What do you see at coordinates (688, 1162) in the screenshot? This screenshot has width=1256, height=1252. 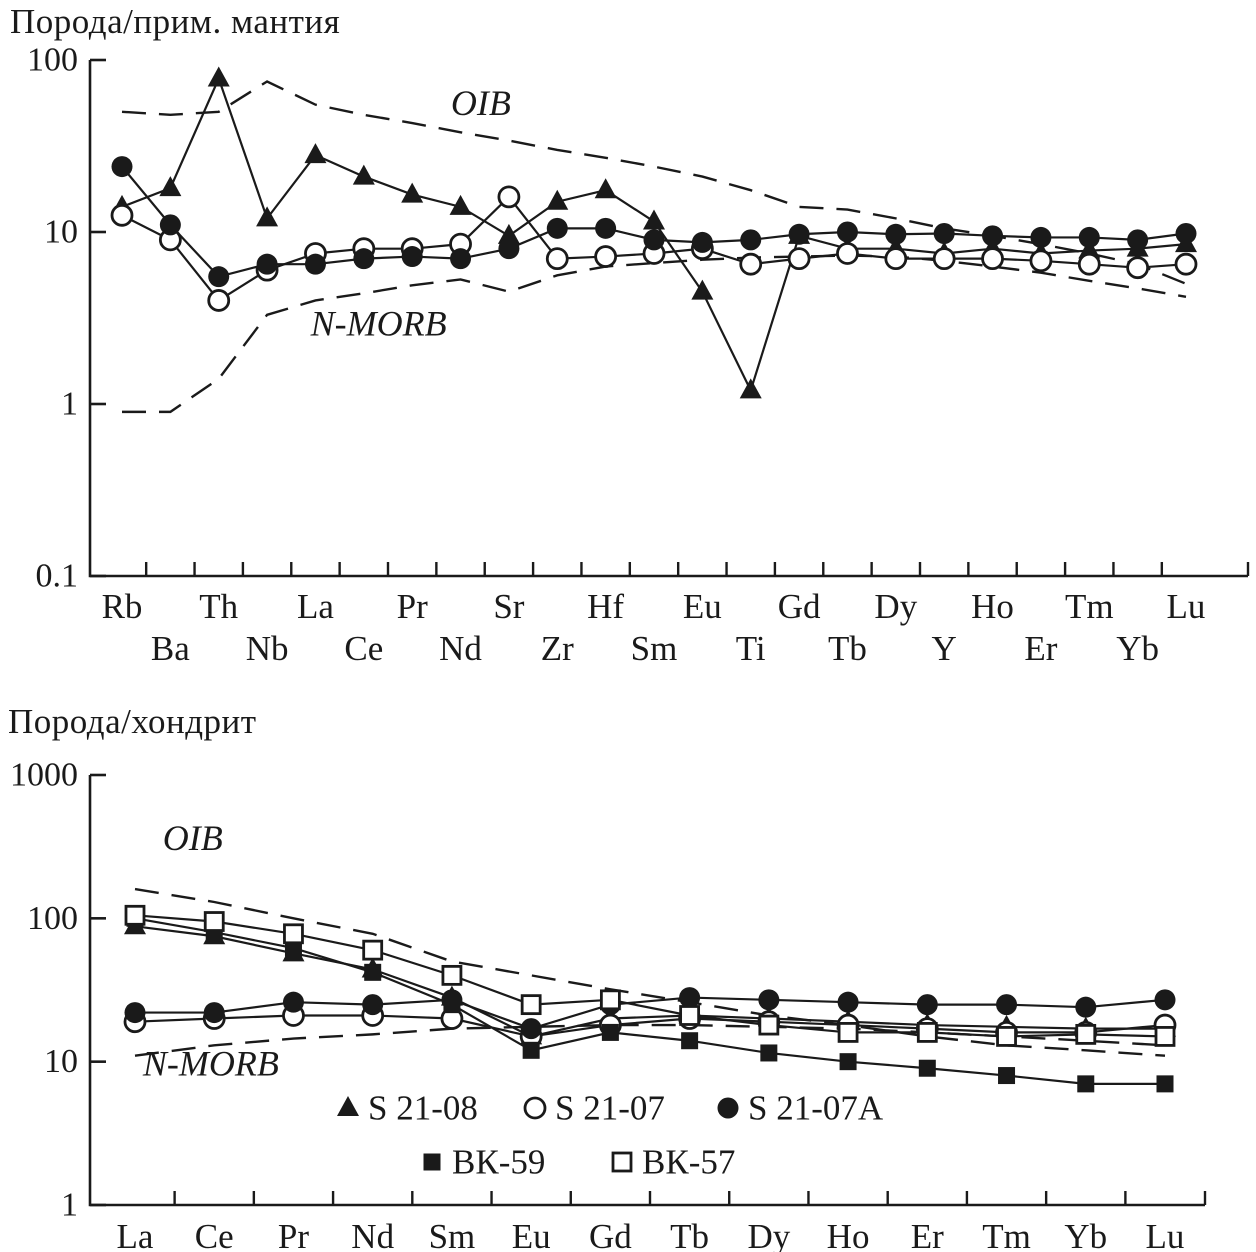 I see `legend-label: ВК-57` at bounding box center [688, 1162].